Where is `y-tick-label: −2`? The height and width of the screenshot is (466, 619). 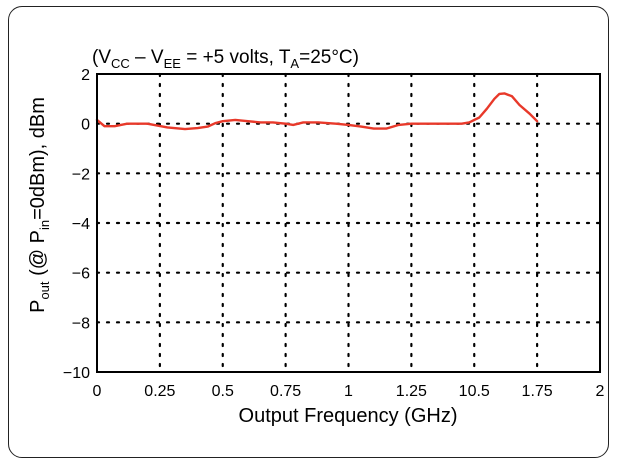 y-tick-label: −2 is located at coordinates (81, 174).